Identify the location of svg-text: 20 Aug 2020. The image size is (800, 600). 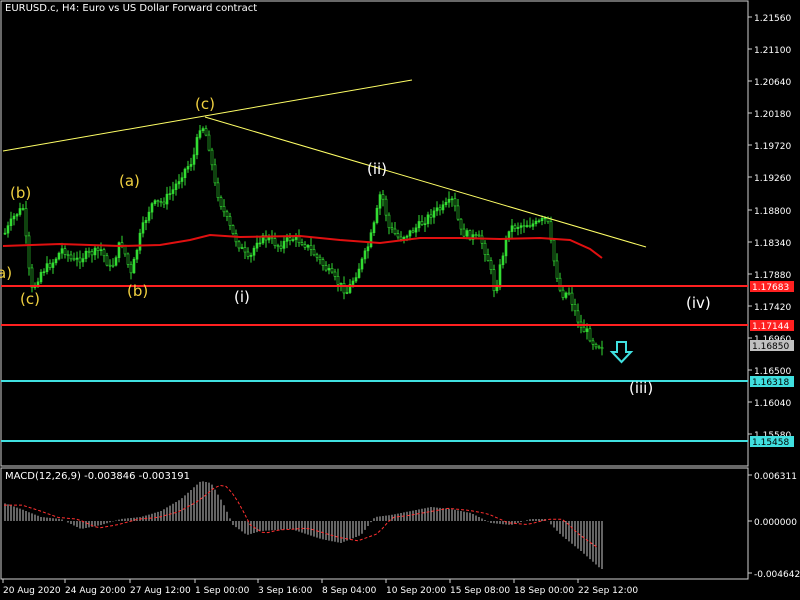
(32, 591).